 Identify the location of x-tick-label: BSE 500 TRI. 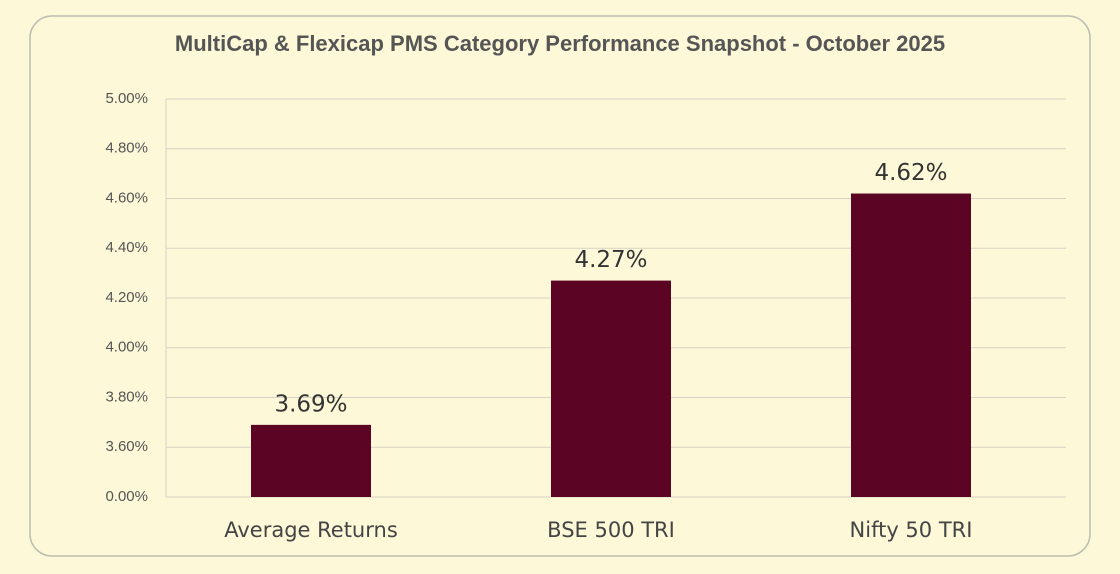
(611, 530).